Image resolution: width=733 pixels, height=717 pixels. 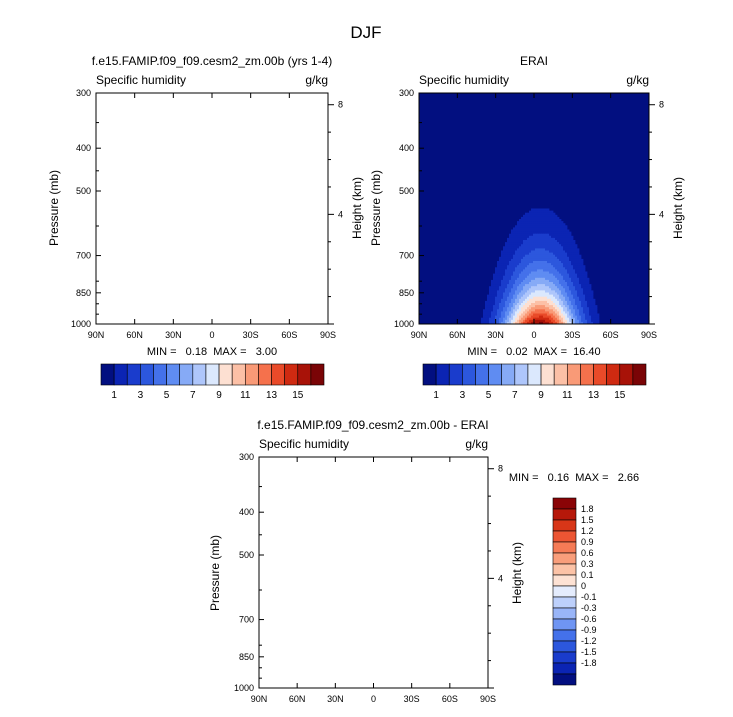 What do you see at coordinates (212, 208) in the screenshot?
I see `panel-model-plot-frame` at bounding box center [212, 208].